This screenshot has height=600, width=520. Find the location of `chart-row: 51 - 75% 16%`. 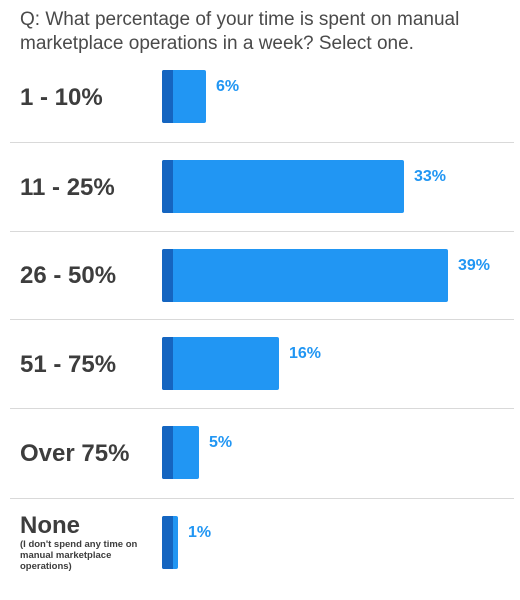

chart-row: 51 - 75% 16% is located at coordinates (260, 364).